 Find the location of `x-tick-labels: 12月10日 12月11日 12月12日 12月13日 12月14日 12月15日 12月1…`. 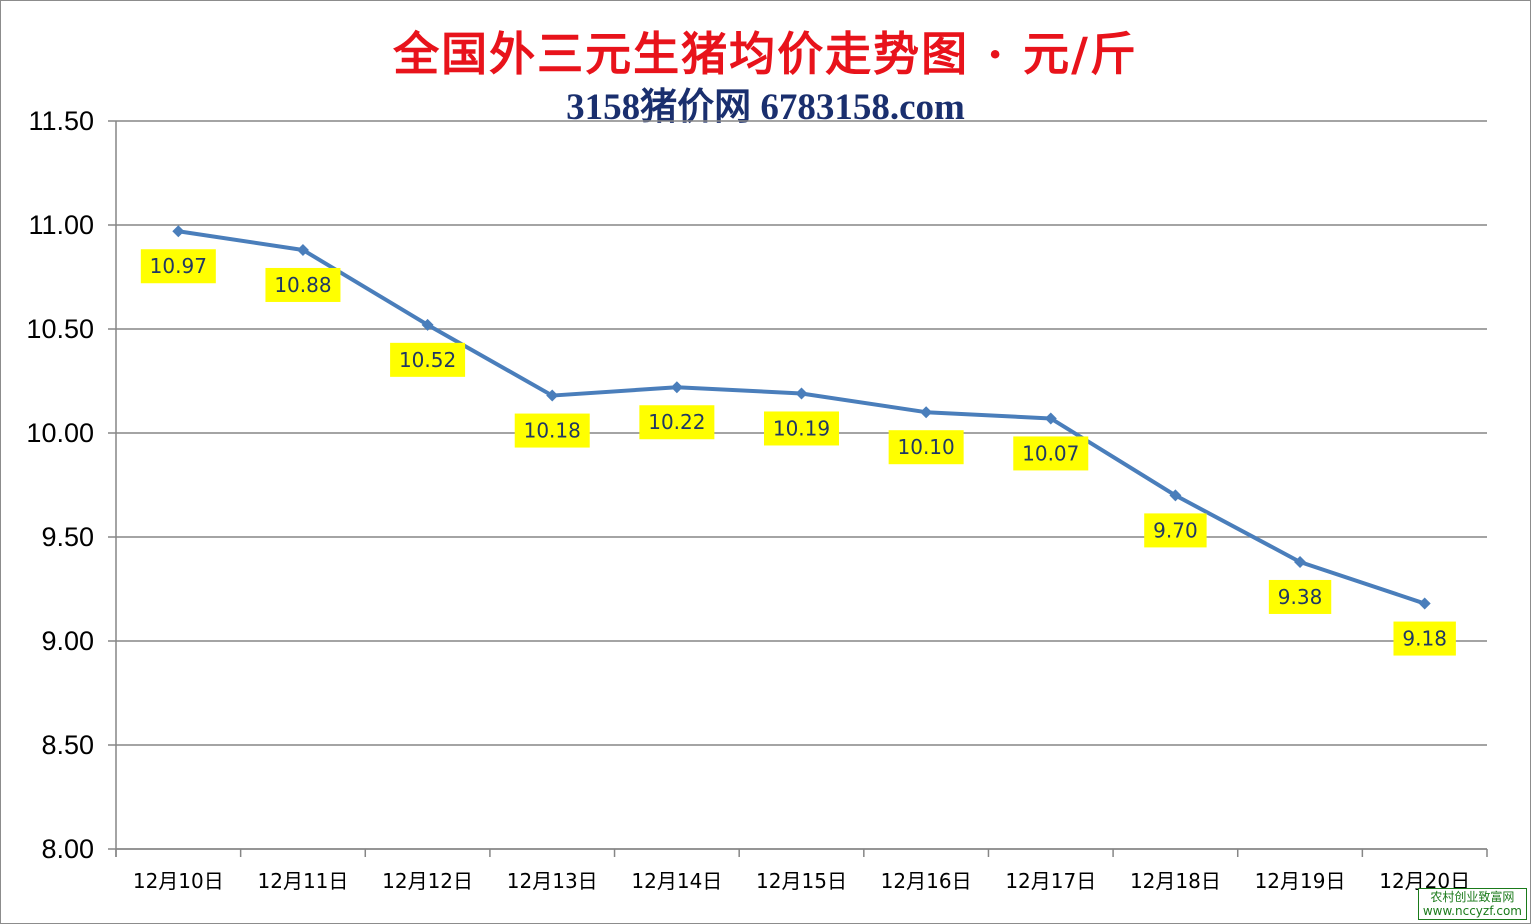

x-tick-labels: 12月10日 12月11日 12月12日 12月13日 12月14日 12月15日 12月1… is located at coordinates (801, 881).